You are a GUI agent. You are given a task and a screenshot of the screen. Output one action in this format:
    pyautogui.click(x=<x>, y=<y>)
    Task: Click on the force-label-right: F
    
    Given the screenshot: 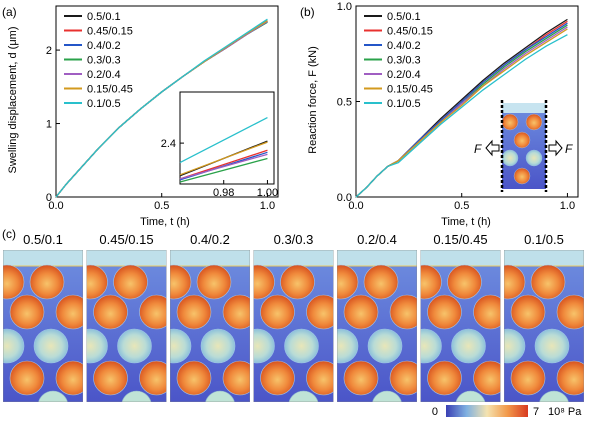 What is the action you would take?
    pyautogui.click(x=569, y=149)
    